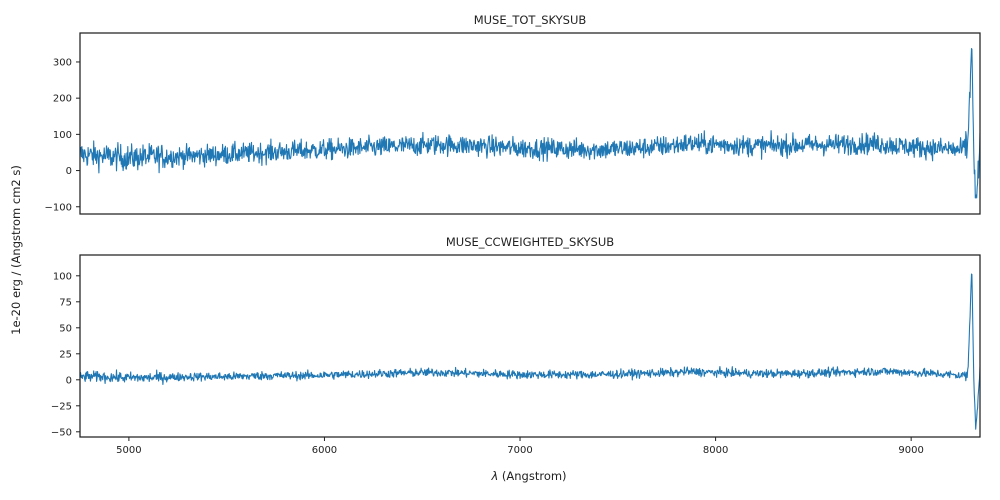 The image size is (1000, 500). What do you see at coordinates (62, 99) in the screenshot?
I see `y-tick-label: 200` at bounding box center [62, 99].